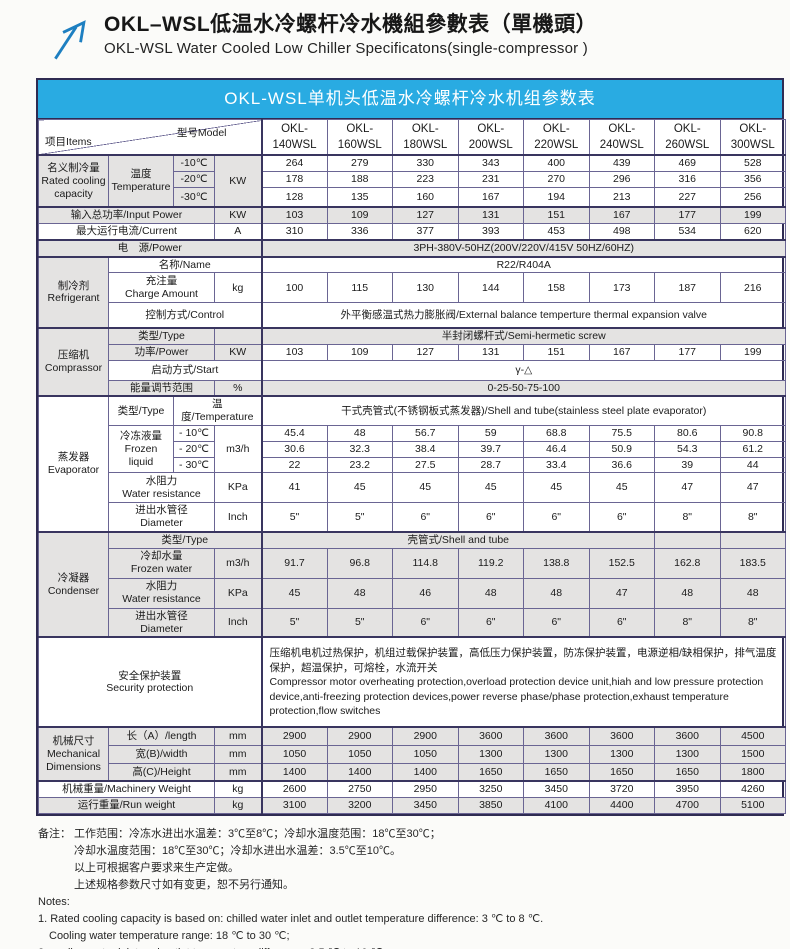 The height and width of the screenshot is (949, 790). Describe the element at coordinates (556, 352) in the screenshot. I see `table-cell: 151` at that location.